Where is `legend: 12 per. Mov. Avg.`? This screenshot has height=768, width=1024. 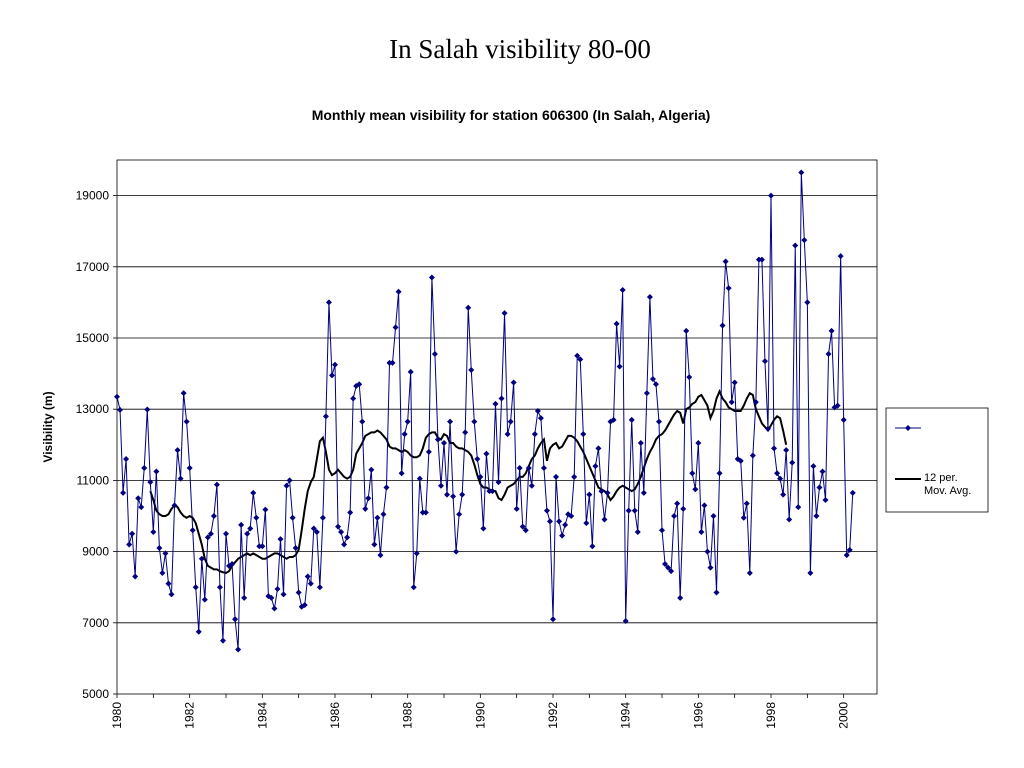 legend: 12 per. Mov. Avg. is located at coordinates (937, 460).